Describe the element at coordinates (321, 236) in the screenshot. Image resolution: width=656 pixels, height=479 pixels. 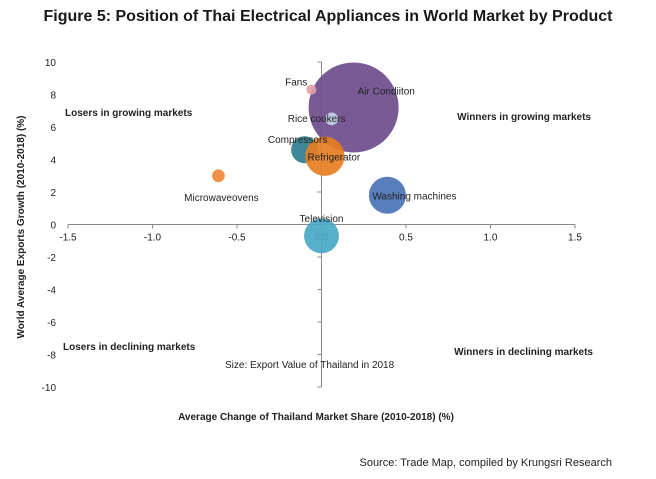
I see `bubble-television` at that location.